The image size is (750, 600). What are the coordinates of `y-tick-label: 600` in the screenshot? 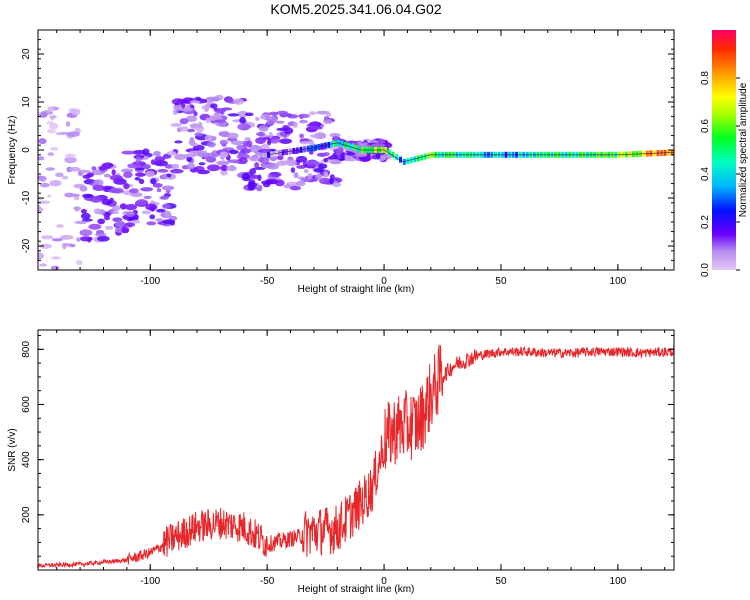 It's located at (26, 404).